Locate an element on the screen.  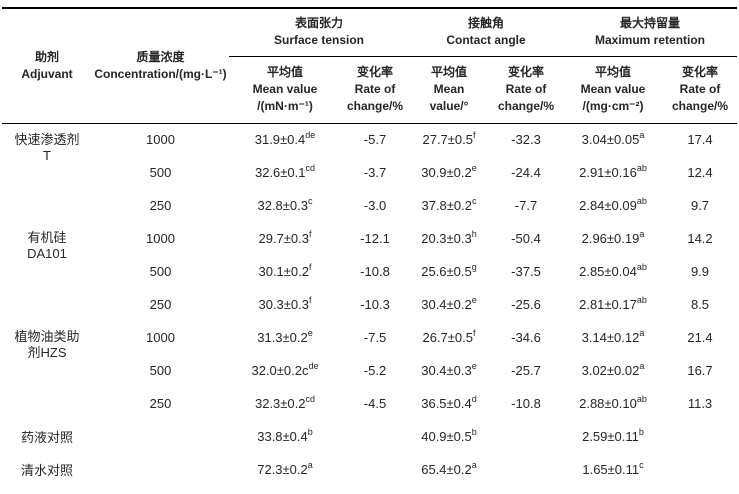
contact-angle-group-header: 接触角 Contact angle is located at coordinates (486, 32).